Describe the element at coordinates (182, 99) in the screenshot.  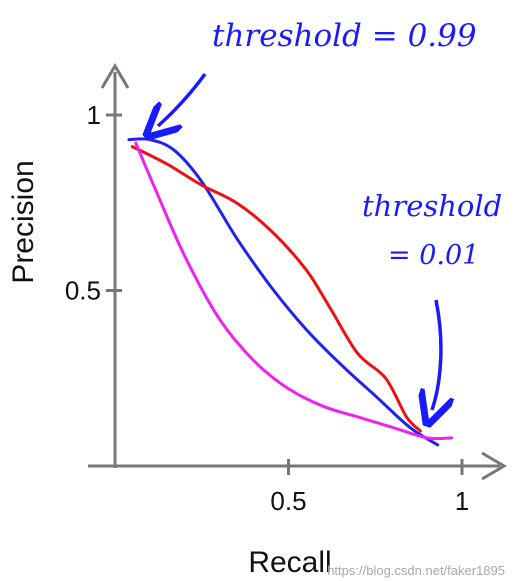
I see `annotation-high-threshold-arrow` at that location.